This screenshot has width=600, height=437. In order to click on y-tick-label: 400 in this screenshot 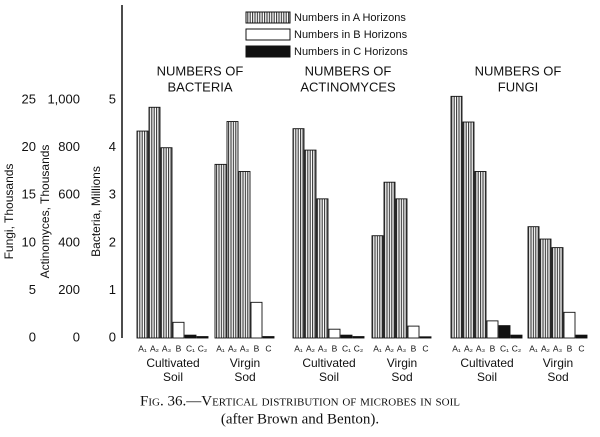, I will do `click(69, 241)`.